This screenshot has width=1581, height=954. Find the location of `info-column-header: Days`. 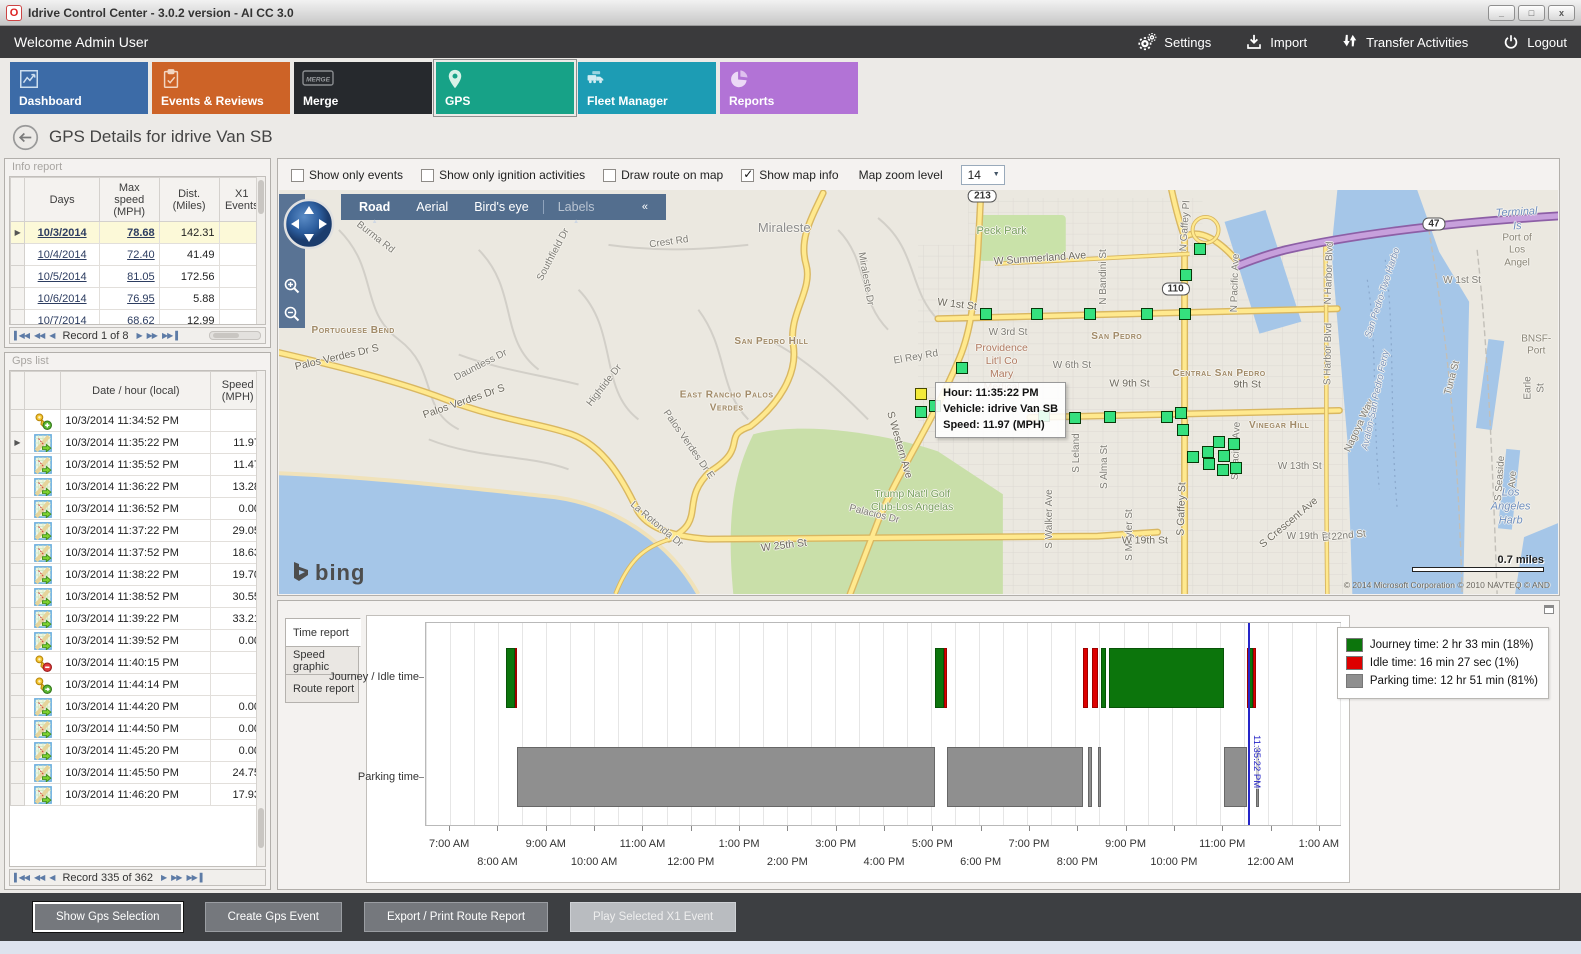

info-column-header: Days is located at coordinates (62, 199).